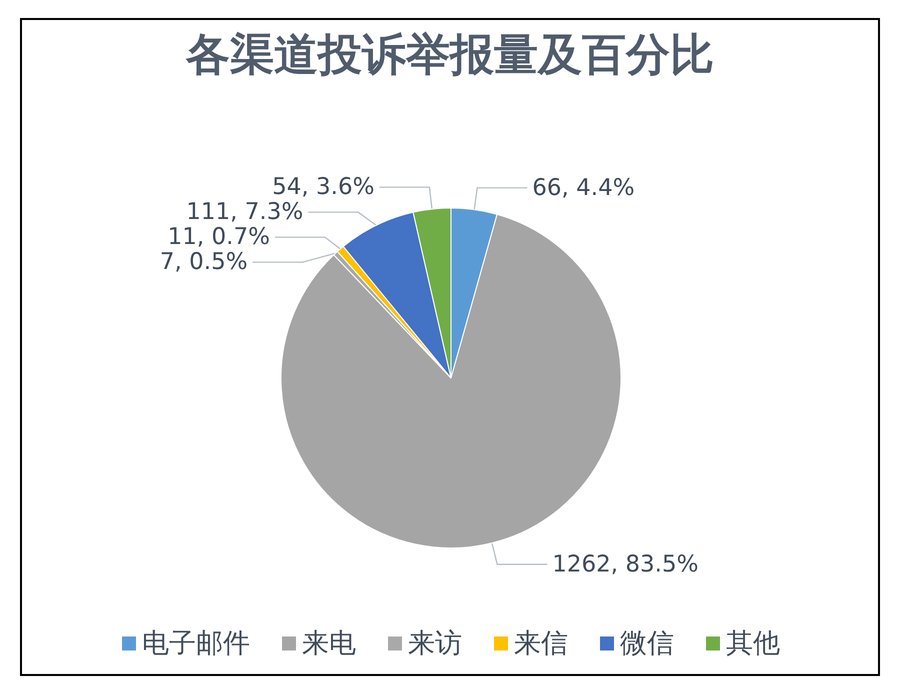  What do you see at coordinates (435, 643) in the screenshot?
I see `legend-label: 来访` at bounding box center [435, 643].